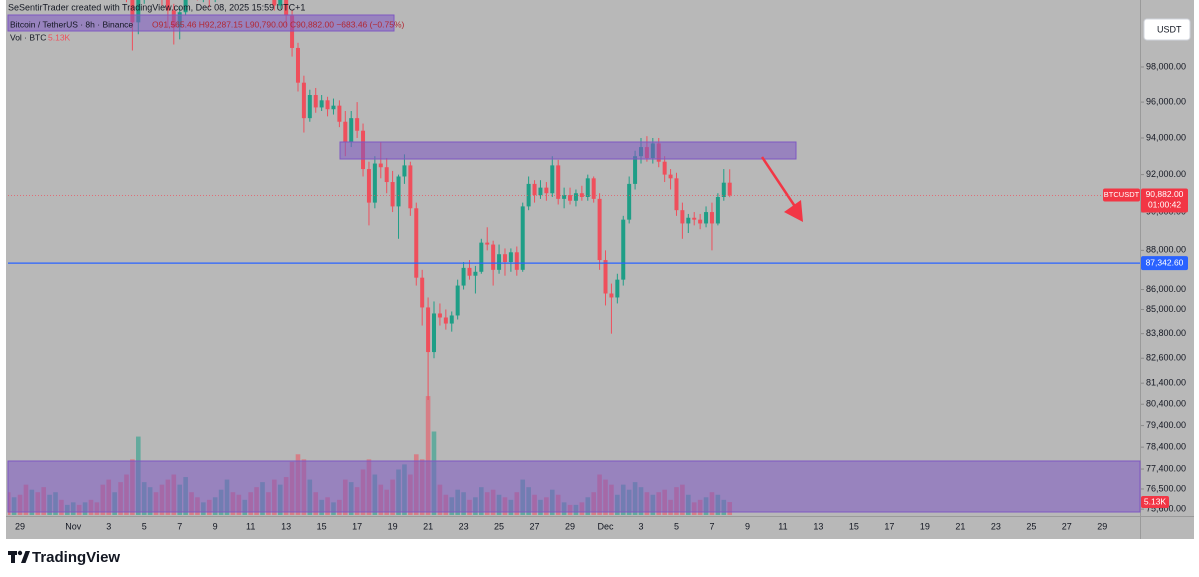  Describe the element at coordinates (1169, 29) in the screenshot. I see `currency-label: USDT` at that location.